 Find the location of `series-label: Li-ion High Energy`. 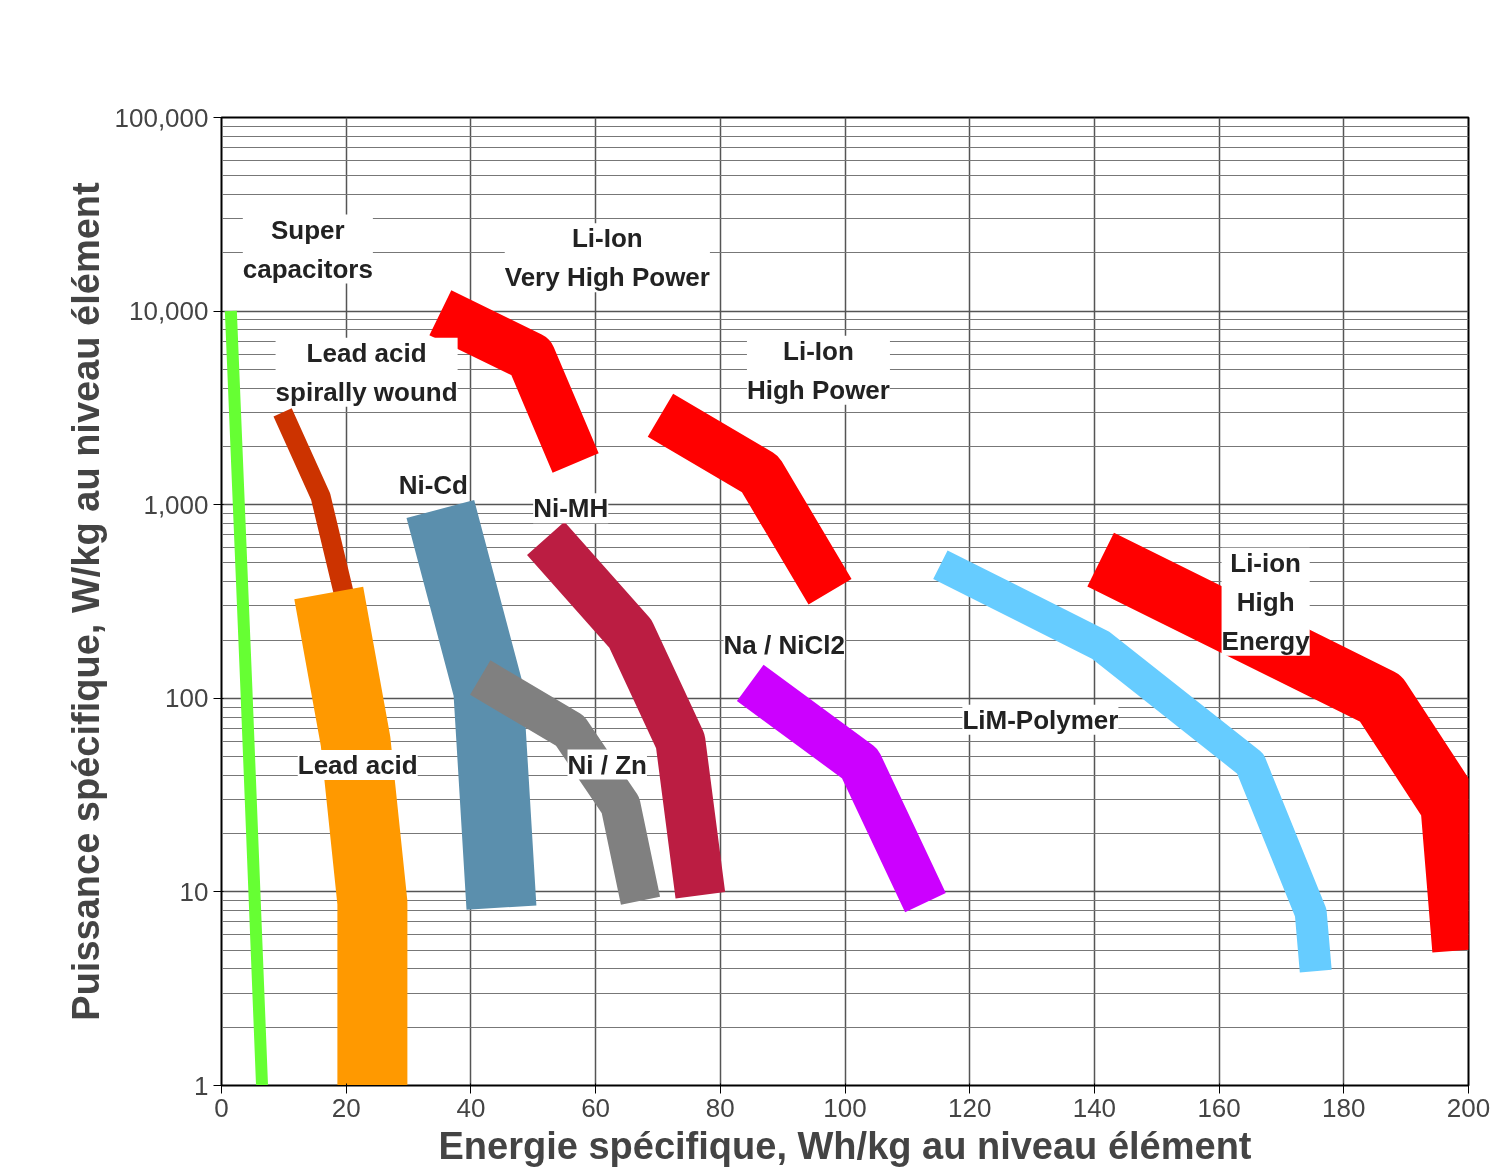

series-label: Li-ion High Energy is located at coordinates (1266, 601).